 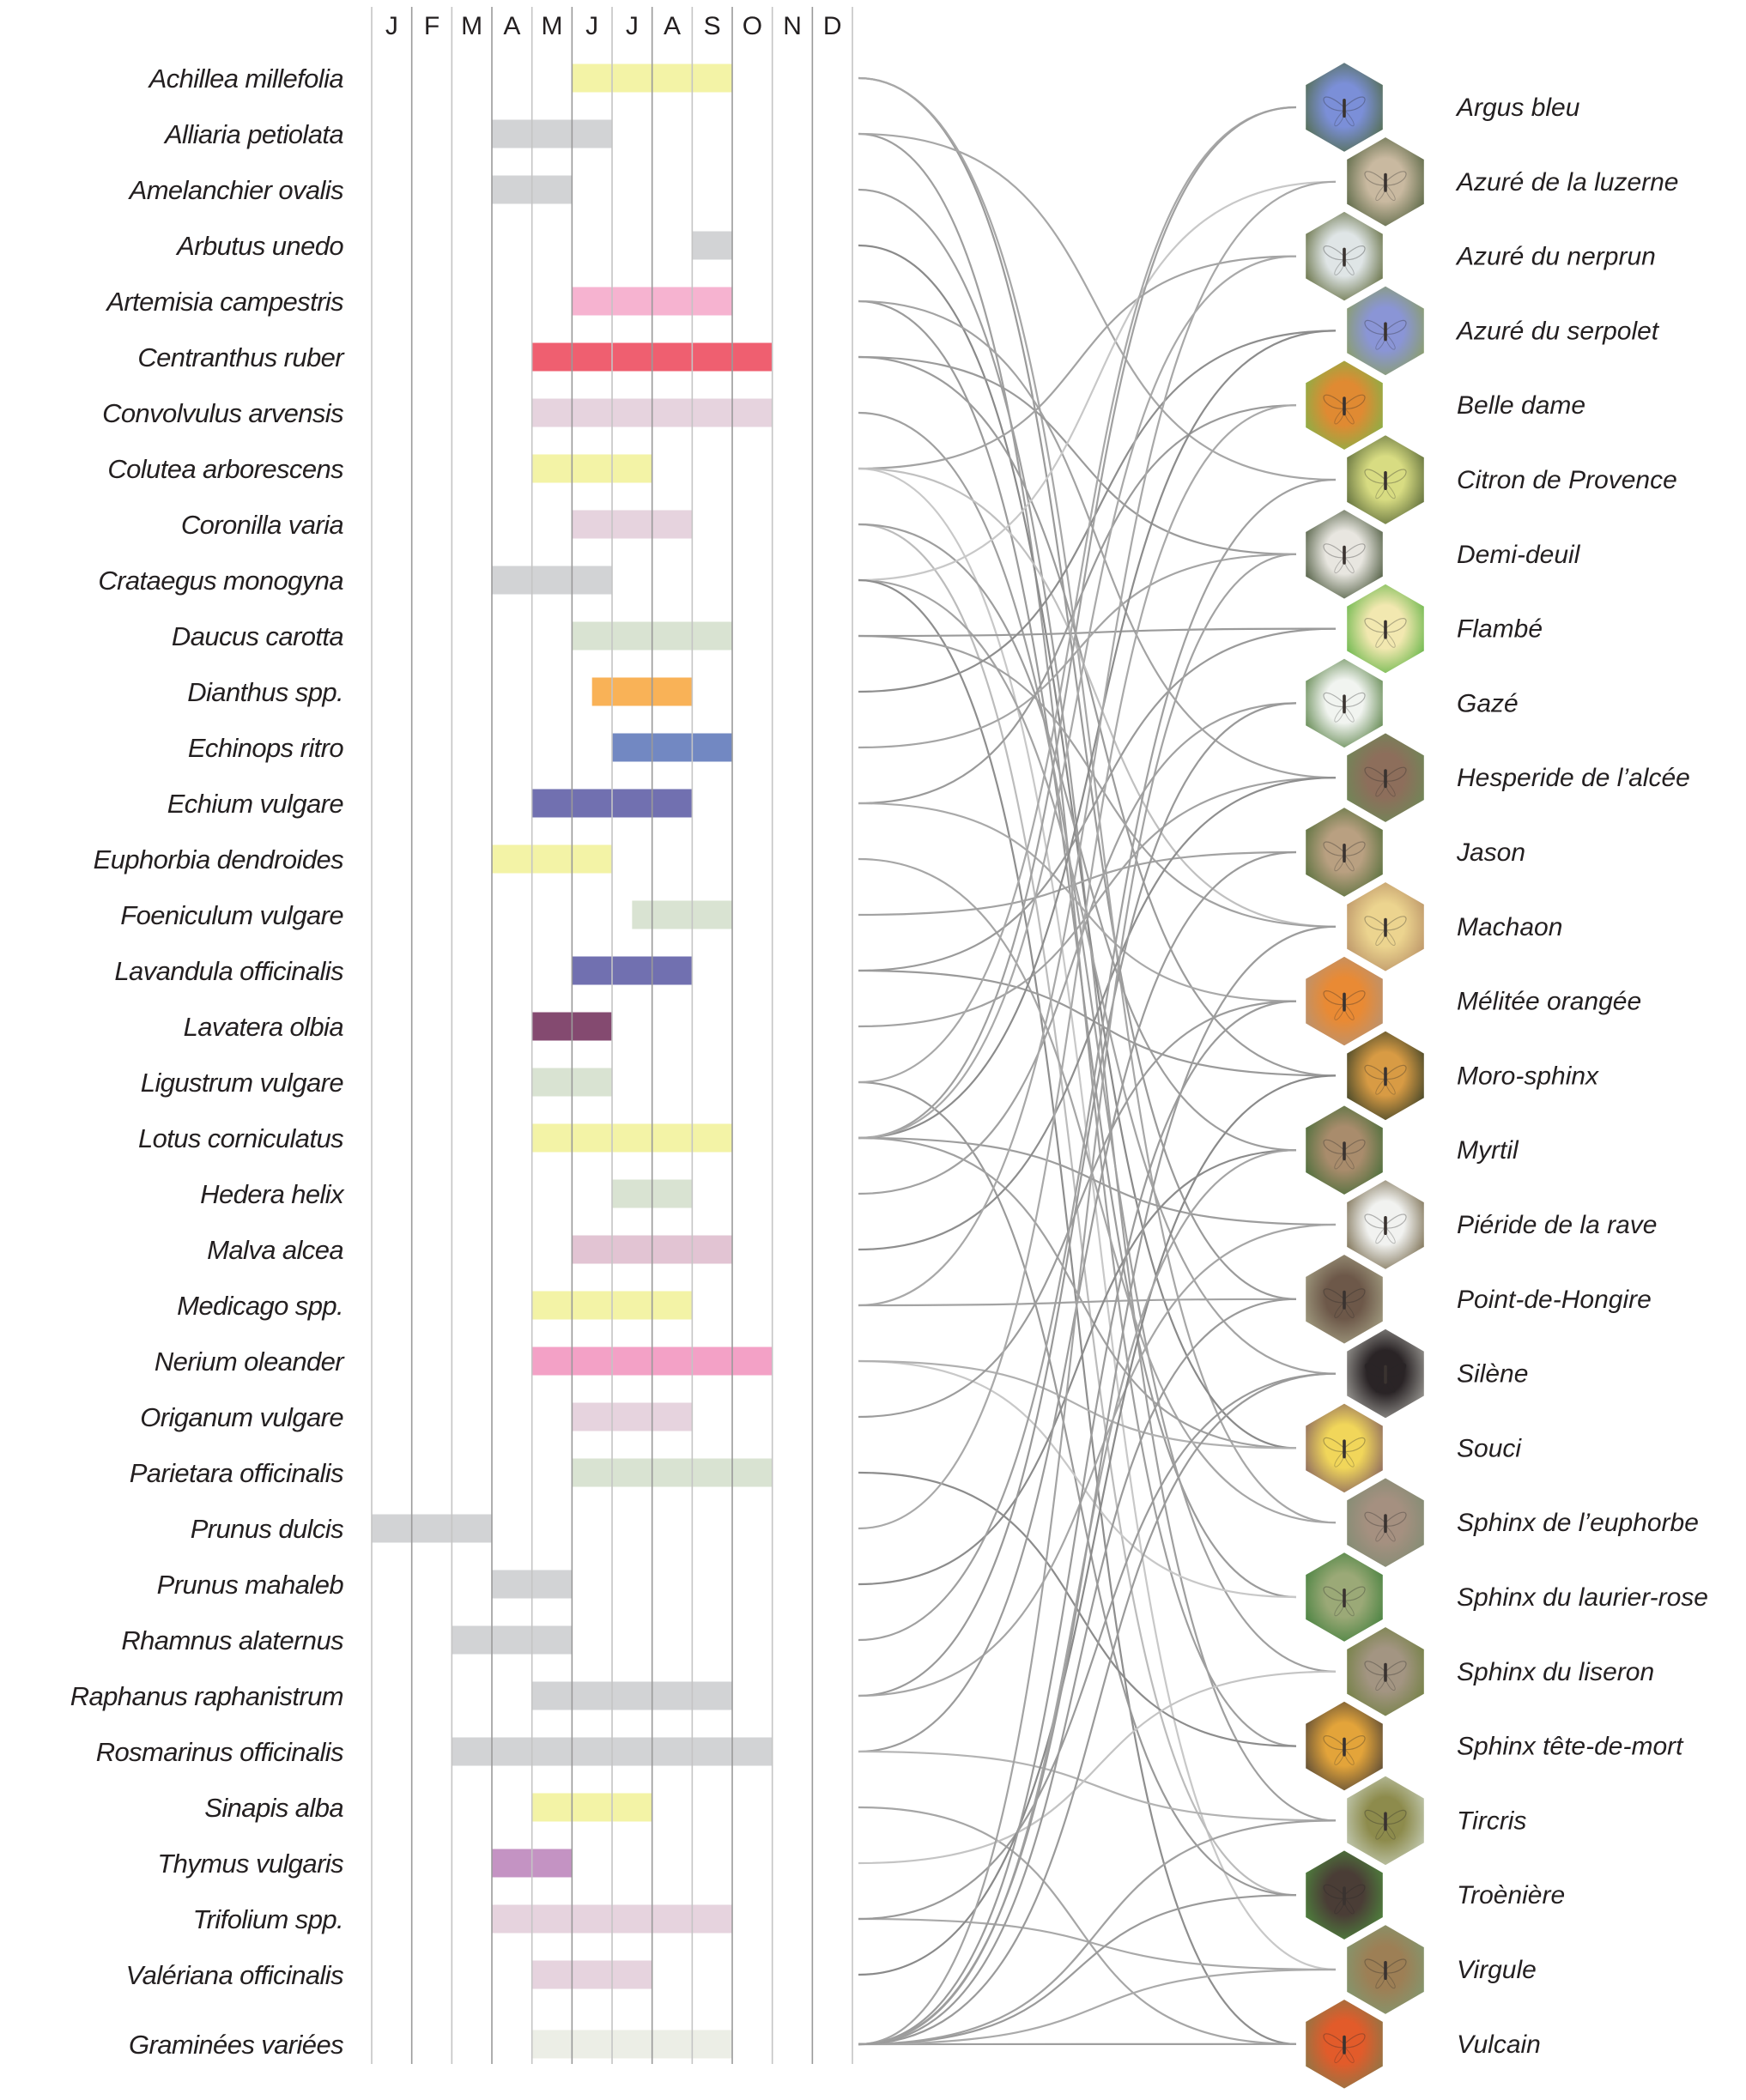 I want to click on plant-label: Arbutus unedo, so click(x=259, y=246).